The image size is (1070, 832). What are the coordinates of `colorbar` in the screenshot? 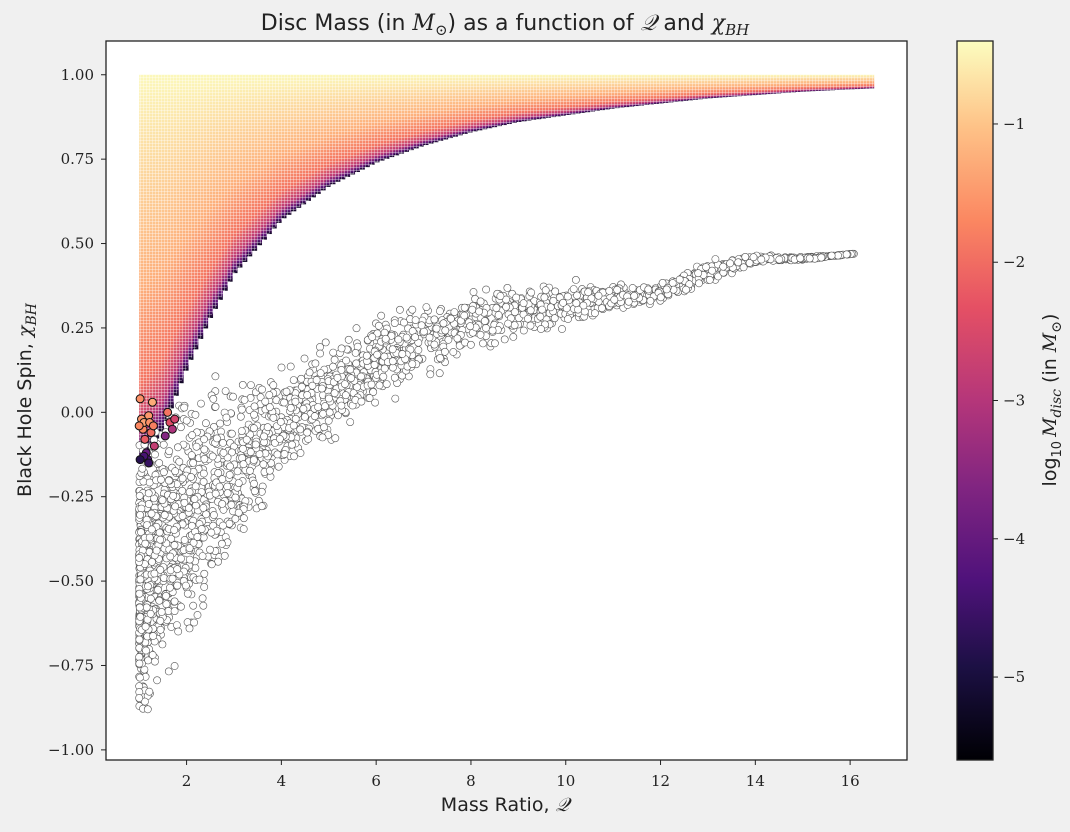 It's located at (975, 400).